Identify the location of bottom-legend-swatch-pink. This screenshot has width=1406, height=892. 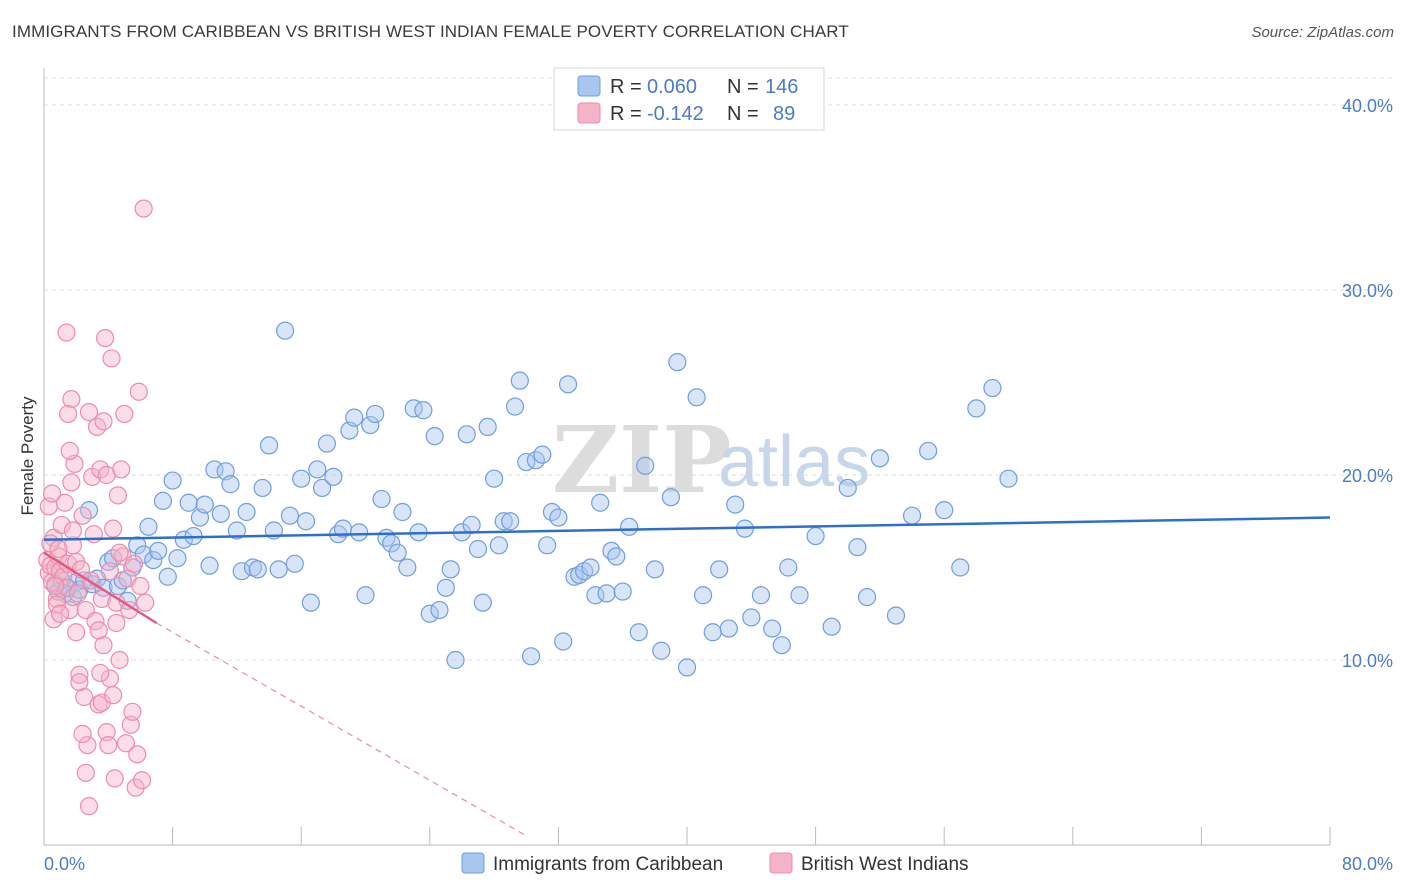
(781, 863).